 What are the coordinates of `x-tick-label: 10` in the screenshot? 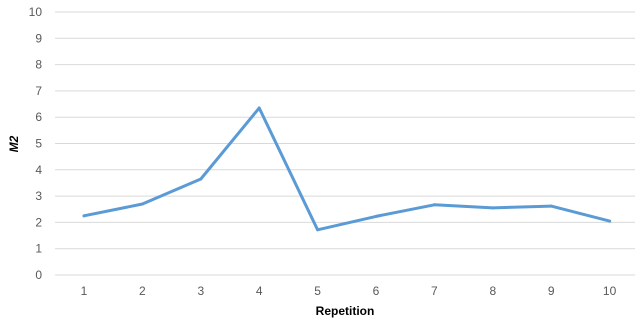 It's located at (610, 291).